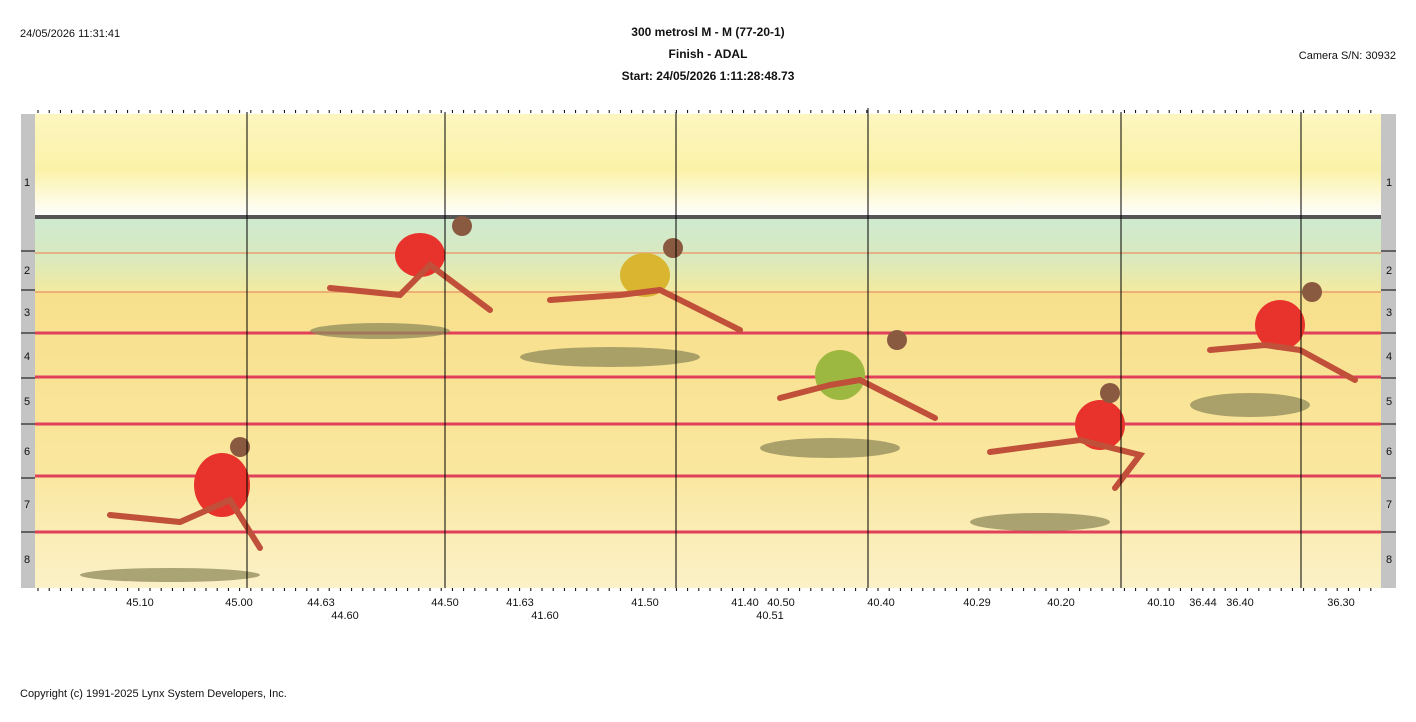  Describe the element at coordinates (1347, 56) in the screenshot. I see `camera-serial: Camera S/N: 30932` at that location.